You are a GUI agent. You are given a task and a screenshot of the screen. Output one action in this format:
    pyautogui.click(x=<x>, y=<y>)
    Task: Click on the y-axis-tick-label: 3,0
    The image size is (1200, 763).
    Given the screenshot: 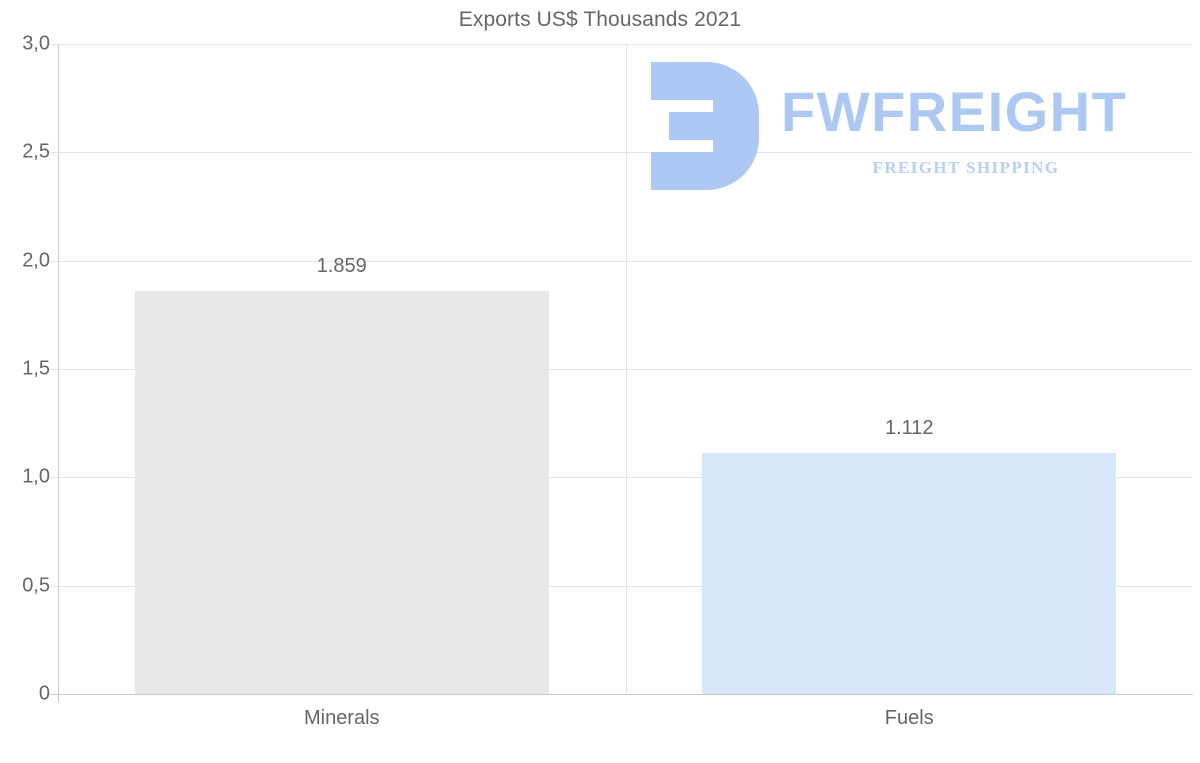 What is the action you would take?
    pyautogui.click(x=36, y=43)
    